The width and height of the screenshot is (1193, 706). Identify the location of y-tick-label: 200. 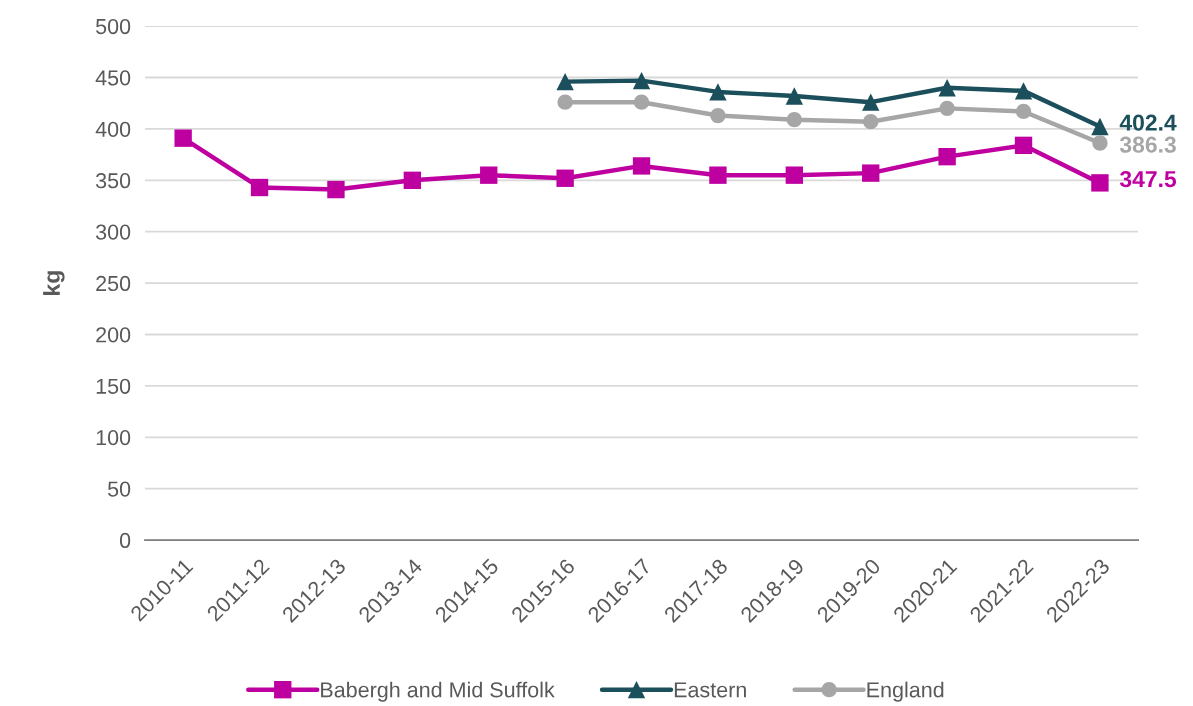
(113, 335).